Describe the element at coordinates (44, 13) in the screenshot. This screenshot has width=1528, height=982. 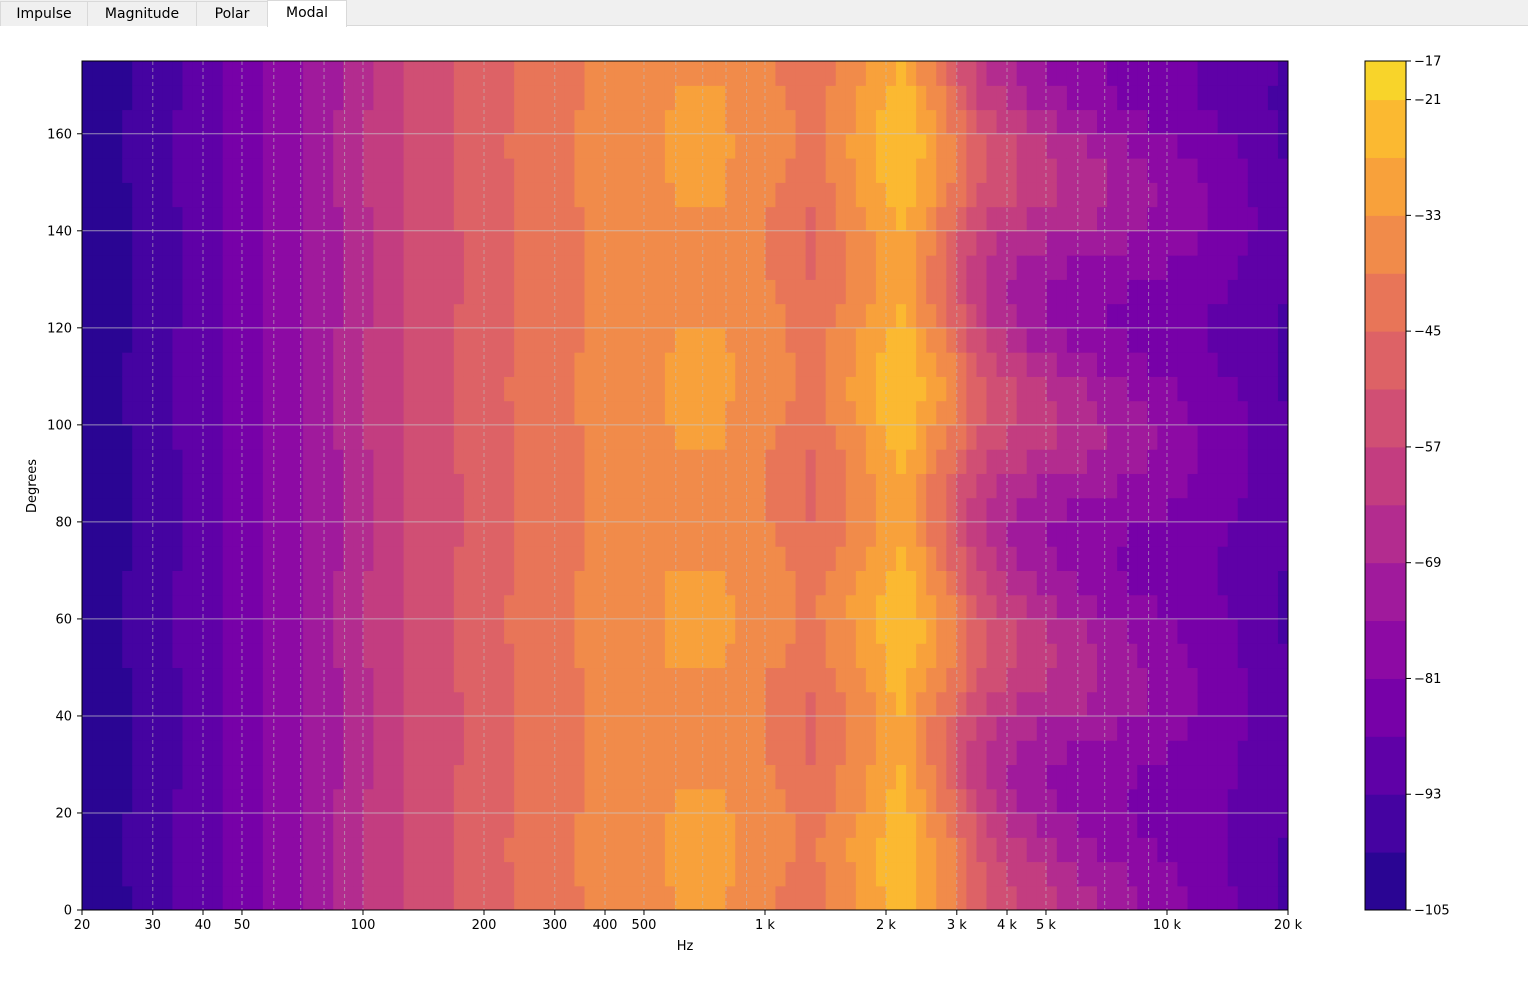
I see `tab-impulse: Impulse` at that location.